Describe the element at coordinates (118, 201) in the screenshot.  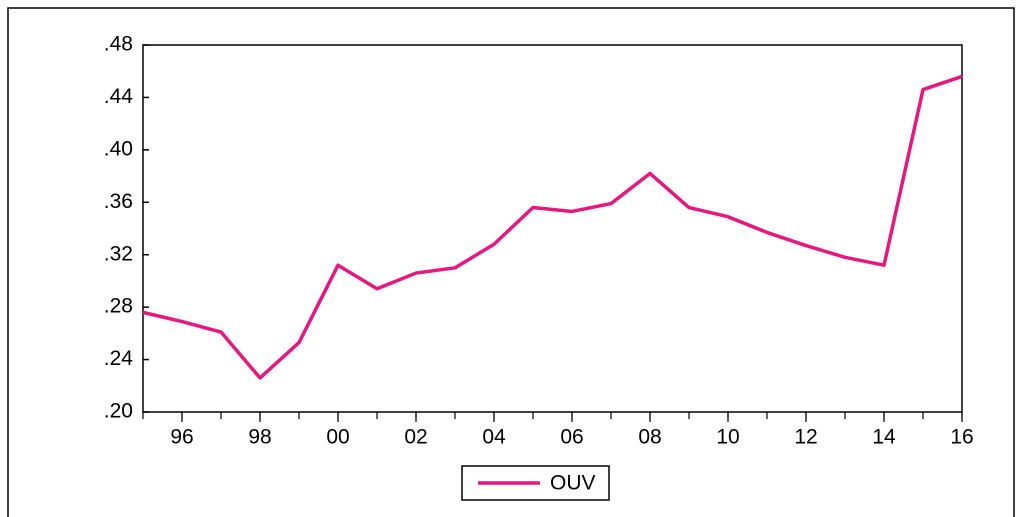
I see `y-tick-label: .36` at that location.